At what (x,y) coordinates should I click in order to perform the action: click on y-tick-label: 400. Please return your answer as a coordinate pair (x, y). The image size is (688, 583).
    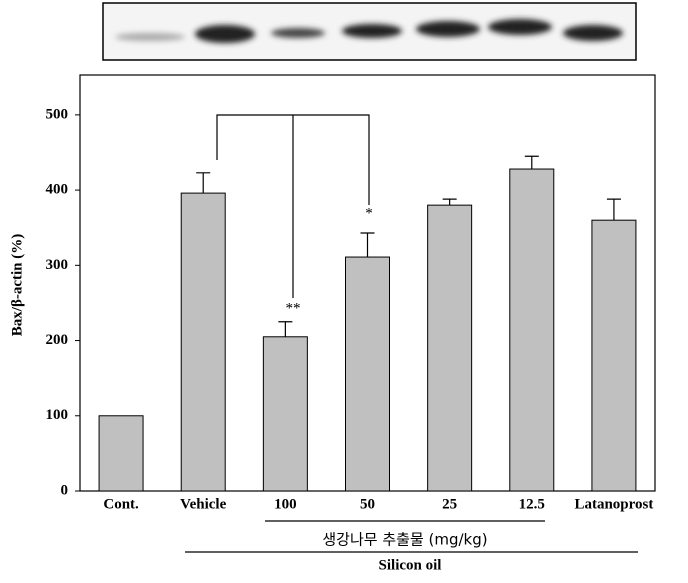
    Looking at the image, I should click on (57, 190).